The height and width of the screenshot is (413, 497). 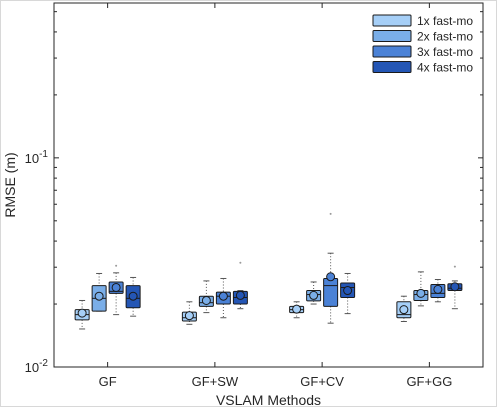 What do you see at coordinates (37, 366) in the screenshot?
I see `y-tick-label: 10⁻²` at bounding box center [37, 366].